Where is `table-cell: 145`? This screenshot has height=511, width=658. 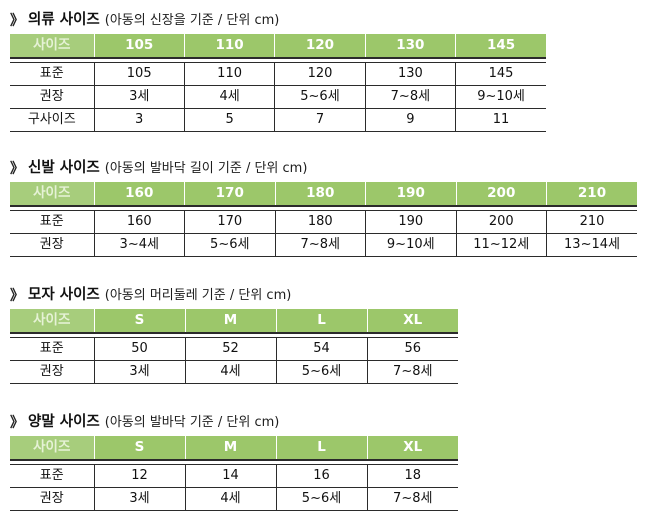
table-cell: 145 is located at coordinates (500, 74).